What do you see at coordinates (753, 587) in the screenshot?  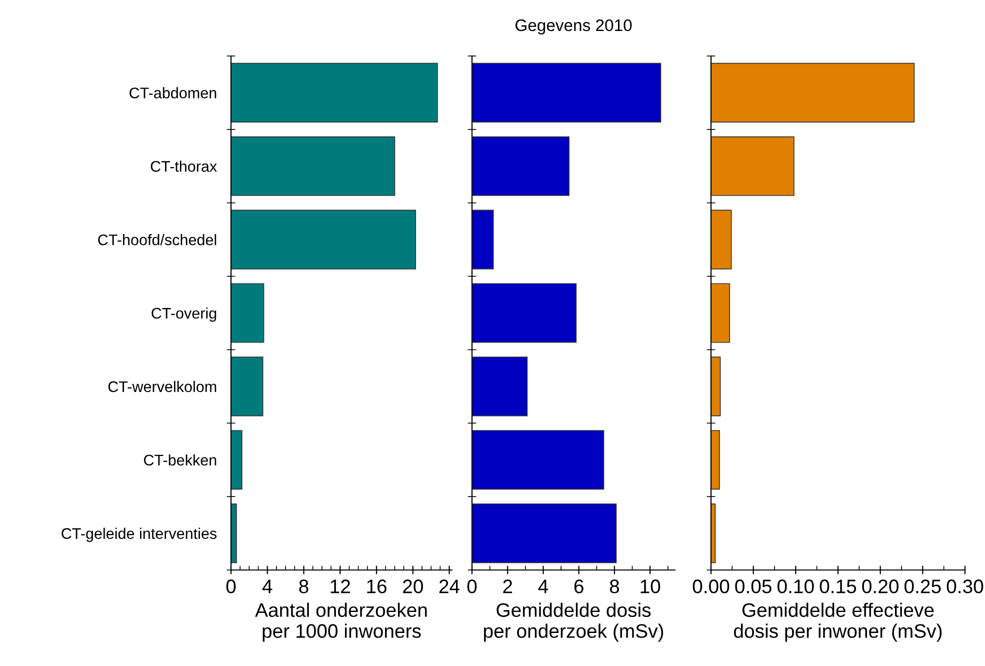 I see `x-tick-label: 0.05` at bounding box center [753, 587].